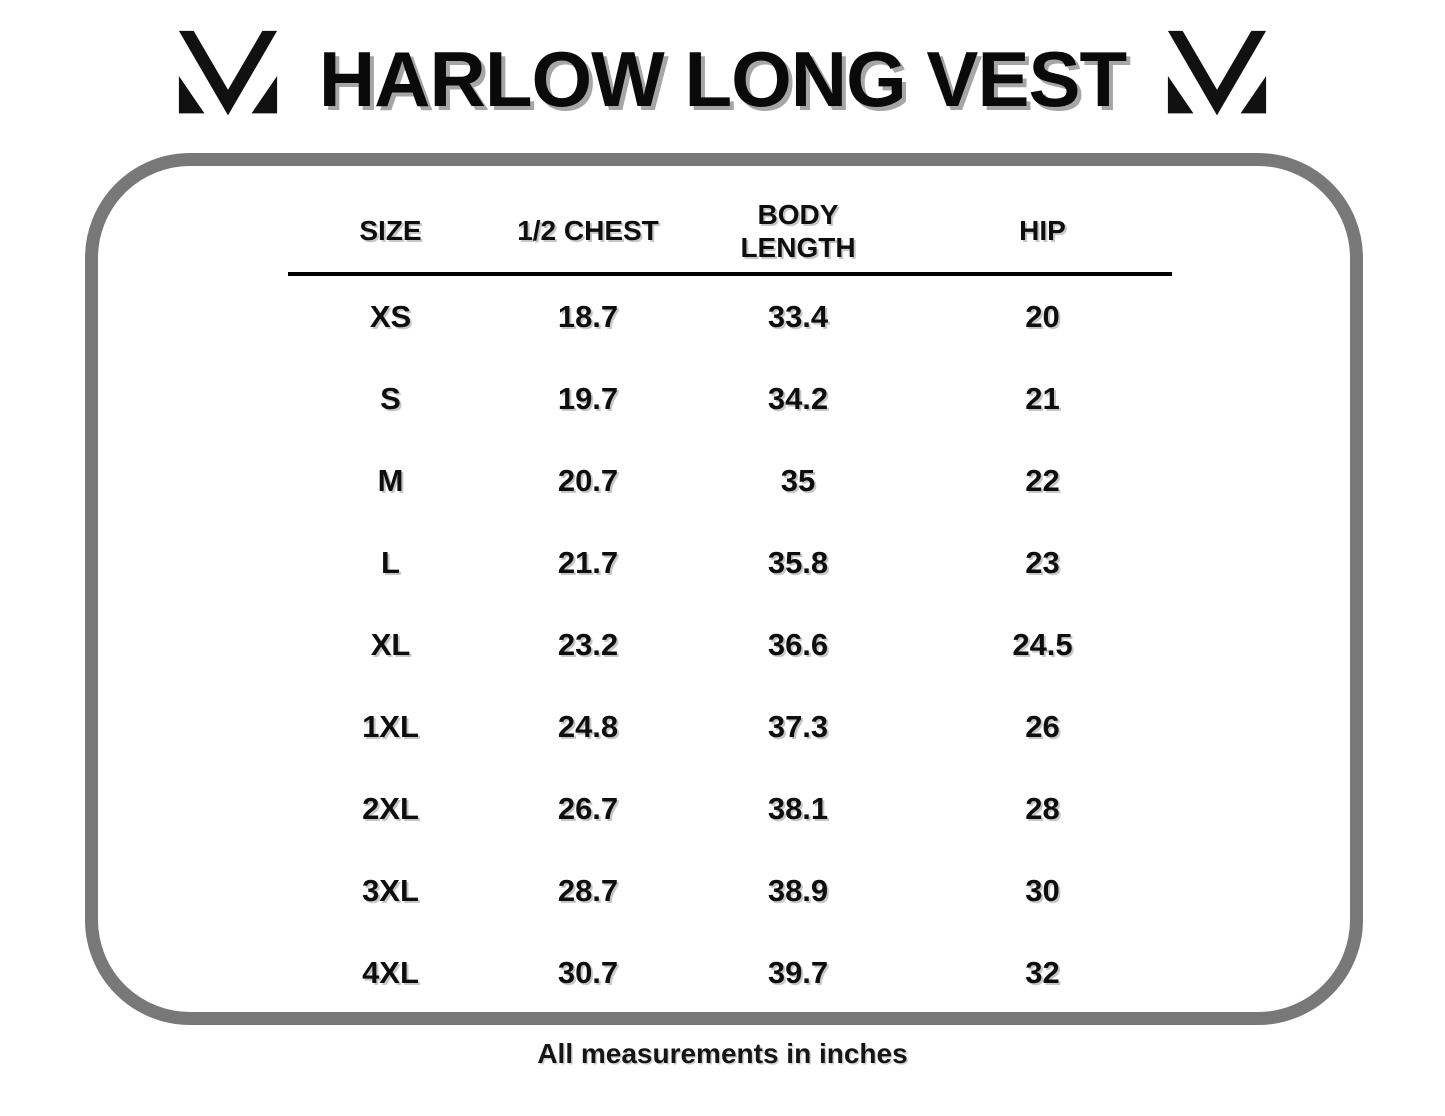 The image size is (1445, 1116). I want to click on half-chest-cell: 26.7, so click(588, 808).